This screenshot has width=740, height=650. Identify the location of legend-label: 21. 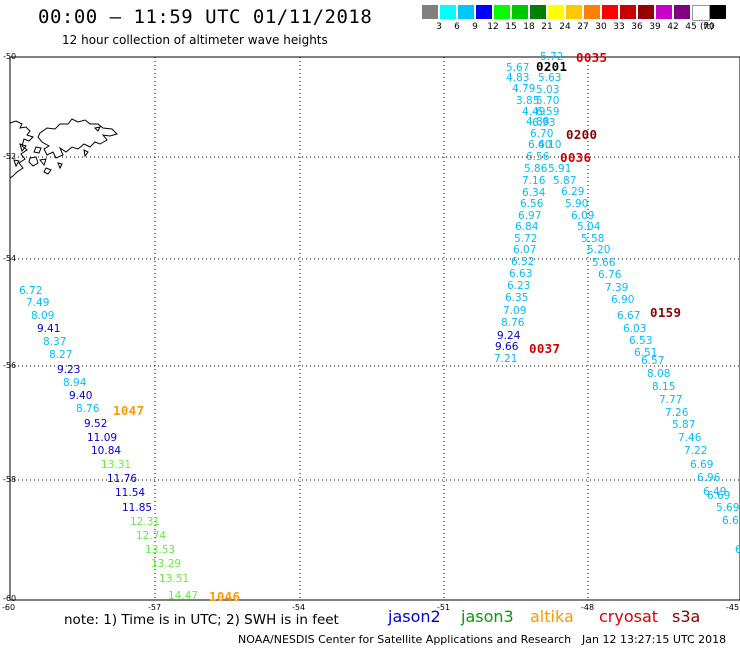
(547, 27).